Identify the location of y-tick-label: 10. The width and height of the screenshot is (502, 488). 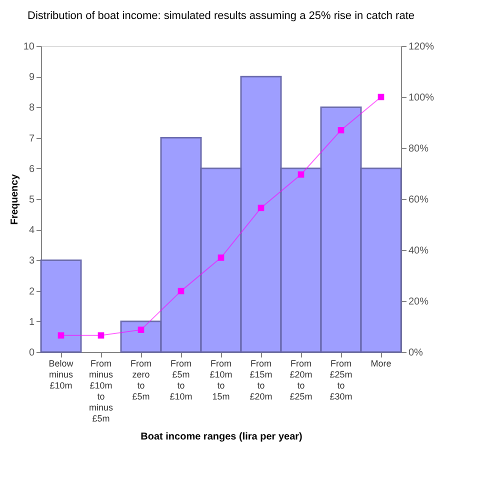
(29, 47).